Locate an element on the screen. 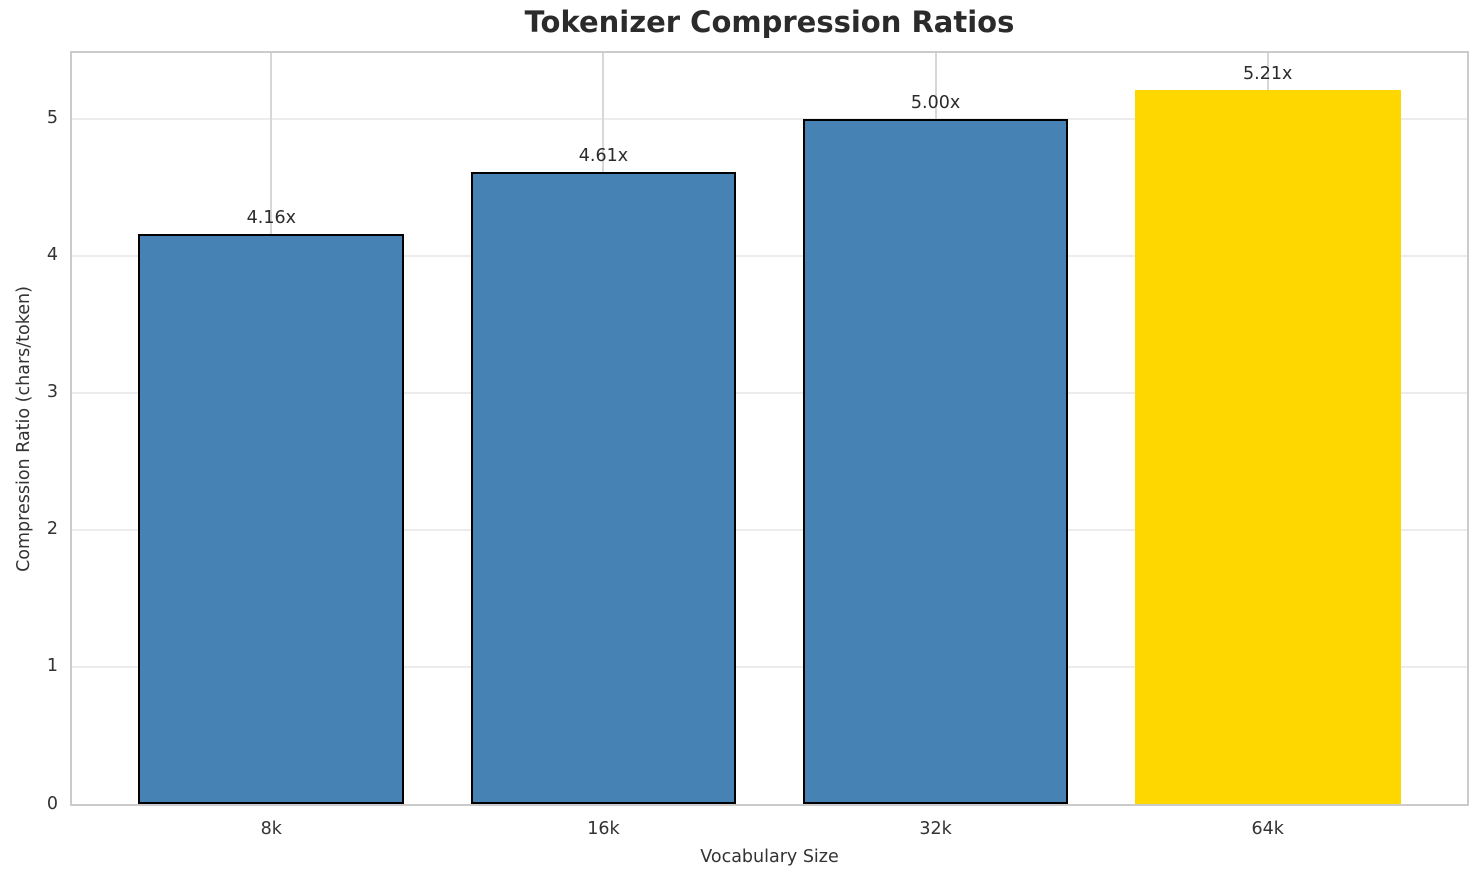 The width and height of the screenshot is (1483, 885). bar-16k is located at coordinates (603, 488).